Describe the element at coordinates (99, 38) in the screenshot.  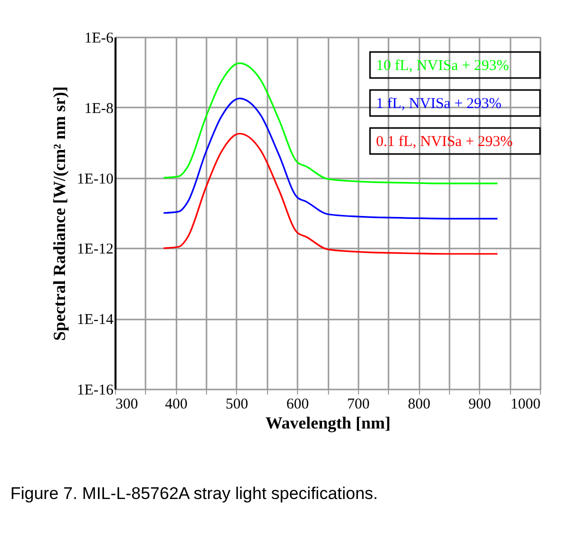
I see `y-tick-label: 1E-6` at that location.